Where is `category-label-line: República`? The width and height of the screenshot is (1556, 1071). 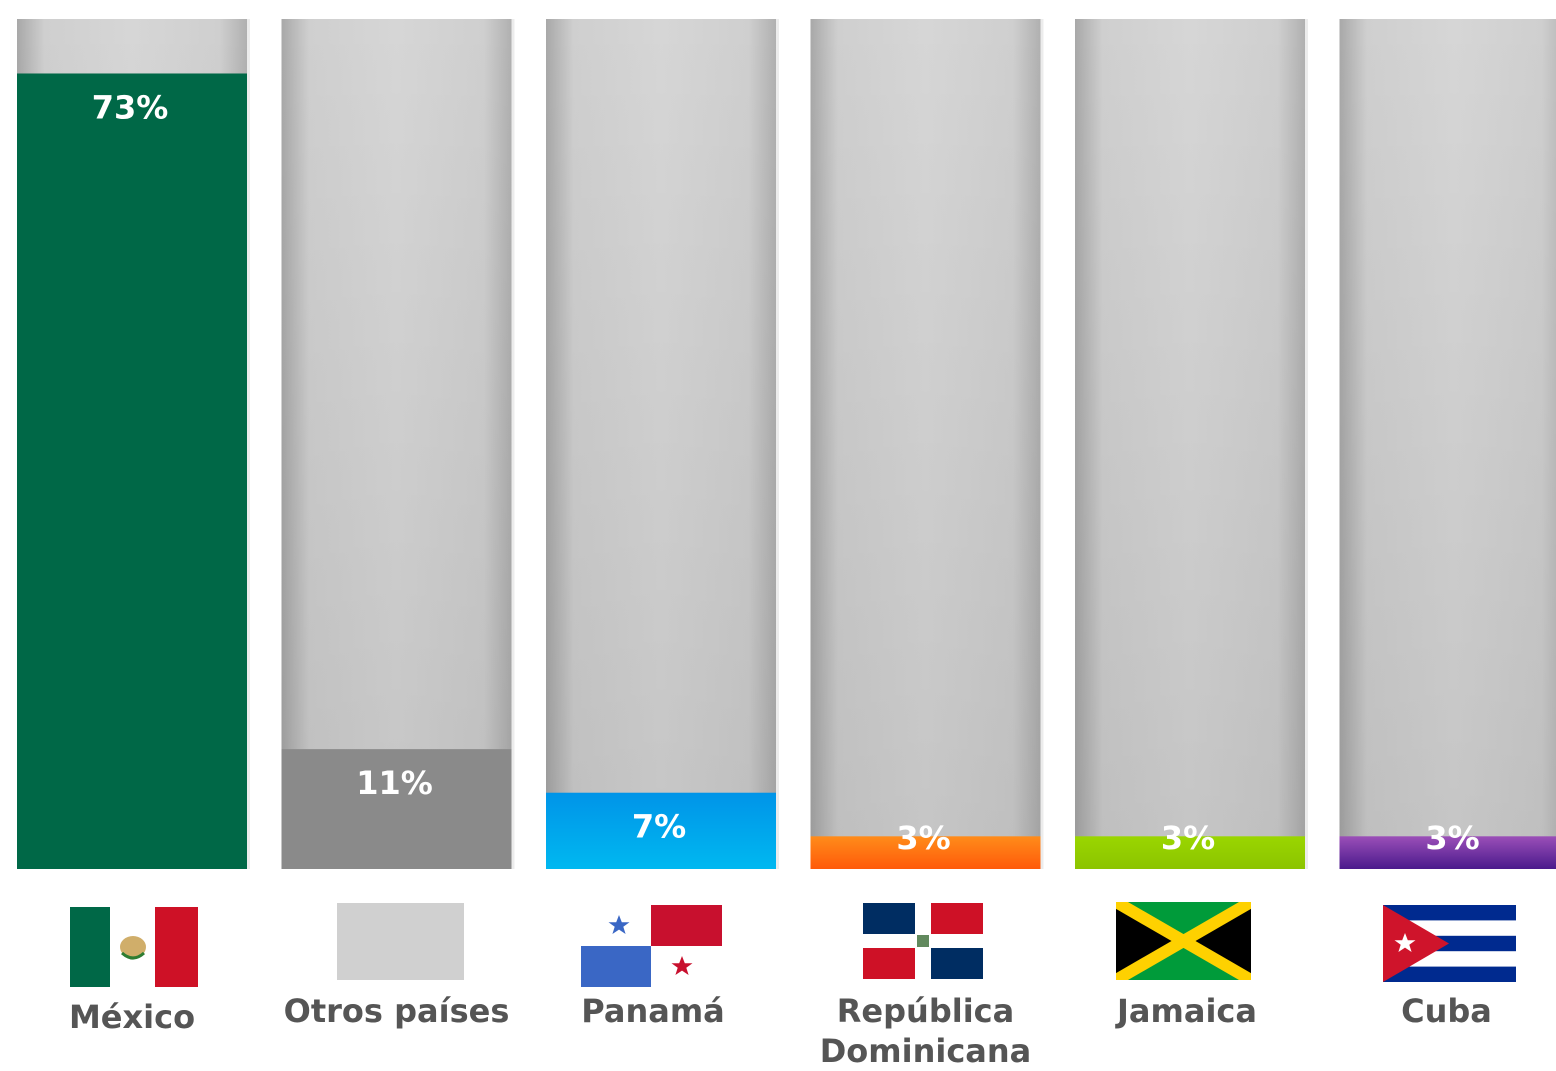
category-label-line: República is located at coordinates (926, 1011).